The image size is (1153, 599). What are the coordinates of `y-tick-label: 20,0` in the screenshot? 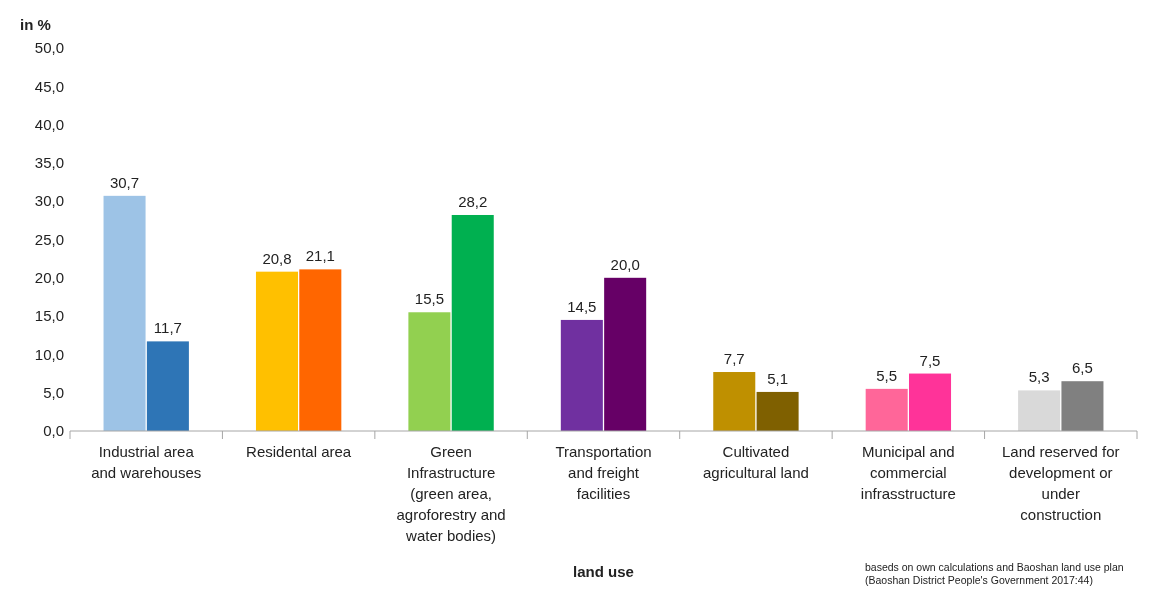 It's located at (49, 278).